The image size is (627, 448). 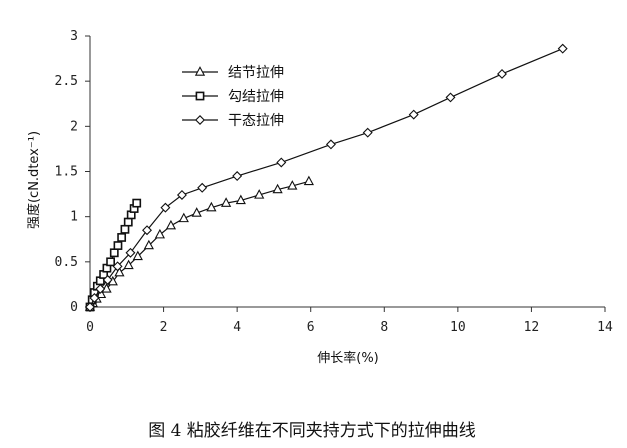 I want to click on y-tick-label: 0.5, so click(x=66, y=262).